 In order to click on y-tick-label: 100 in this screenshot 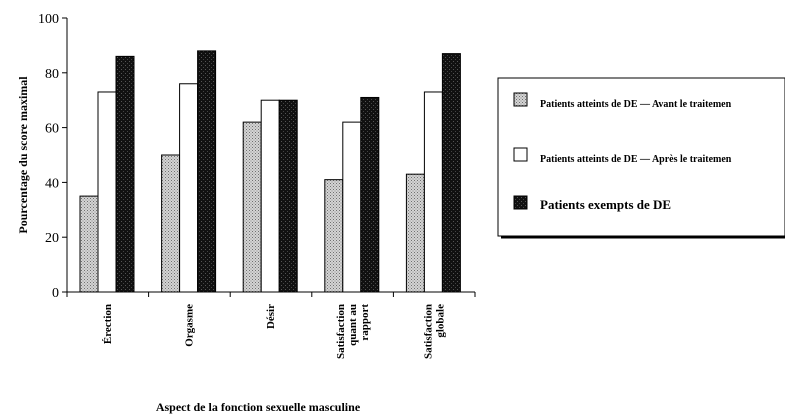, I will do `click(48, 19)`.